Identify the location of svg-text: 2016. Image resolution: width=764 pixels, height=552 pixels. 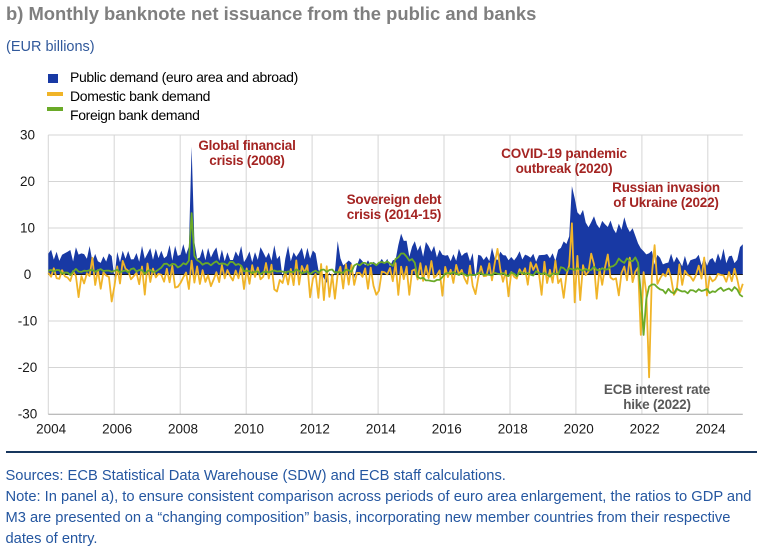
(447, 429).